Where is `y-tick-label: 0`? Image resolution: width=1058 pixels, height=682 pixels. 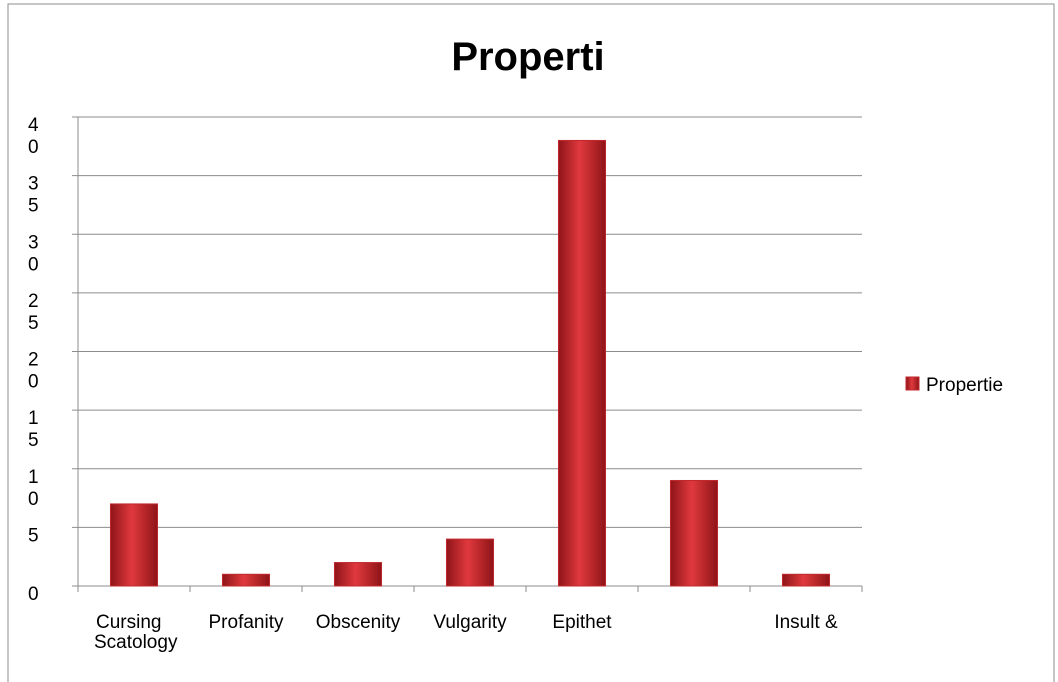 y-tick-label: 0 is located at coordinates (33, 594).